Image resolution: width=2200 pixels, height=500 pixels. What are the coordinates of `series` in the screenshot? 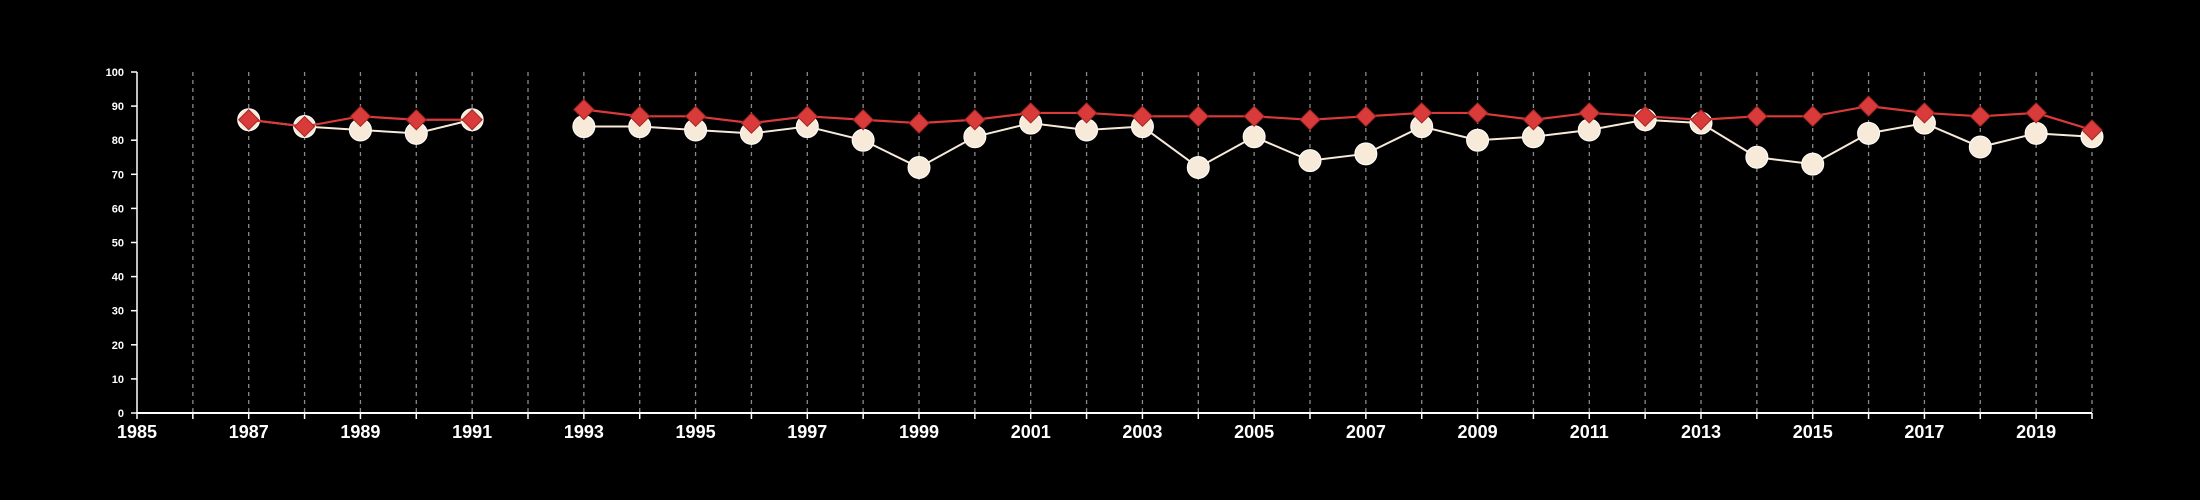 It's located at (1170, 137).